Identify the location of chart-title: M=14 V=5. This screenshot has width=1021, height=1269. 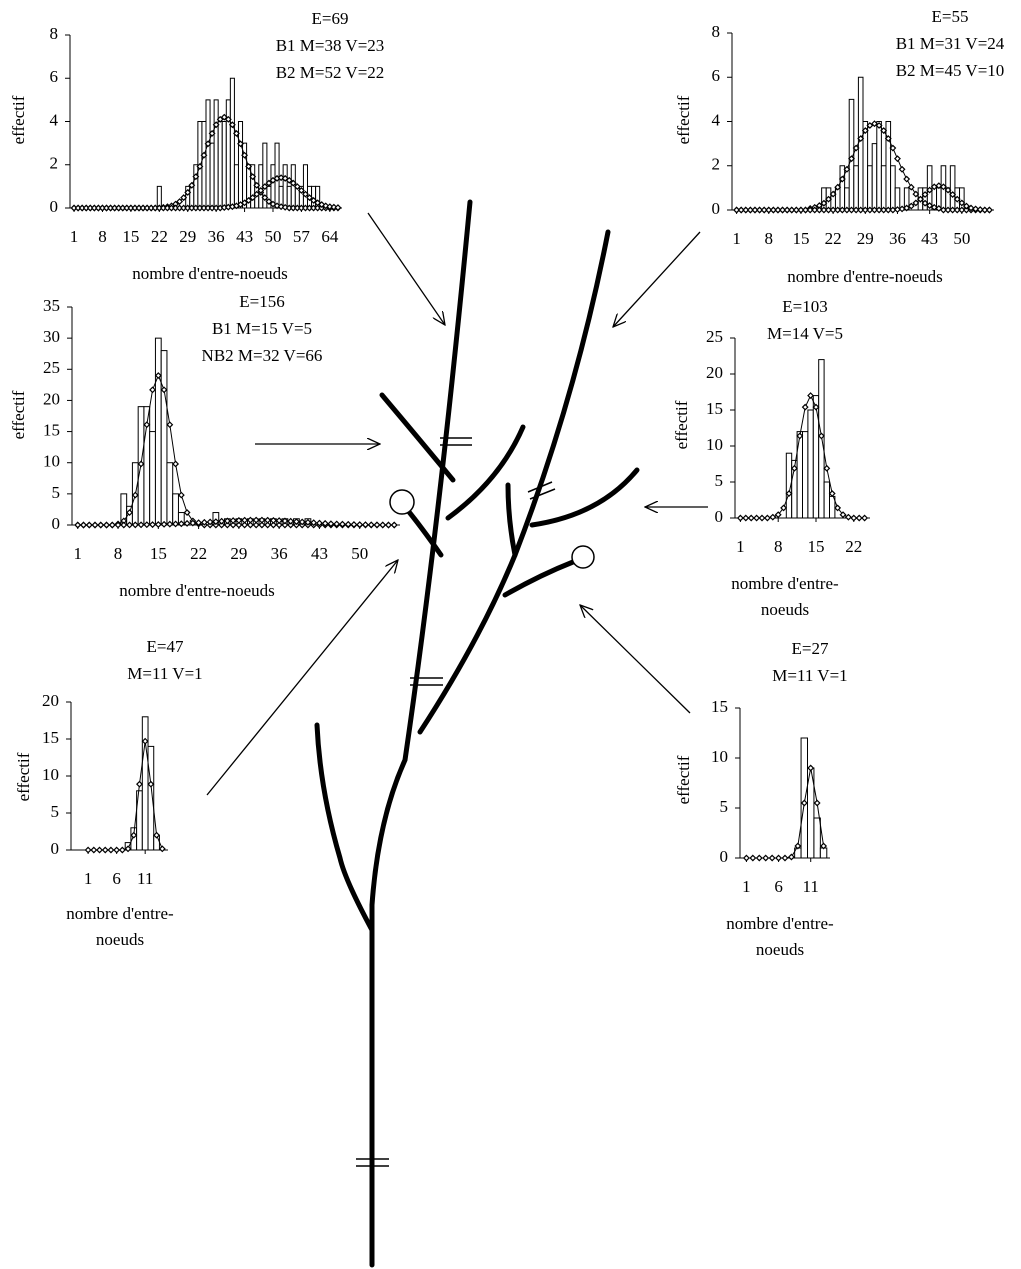
(805, 333).